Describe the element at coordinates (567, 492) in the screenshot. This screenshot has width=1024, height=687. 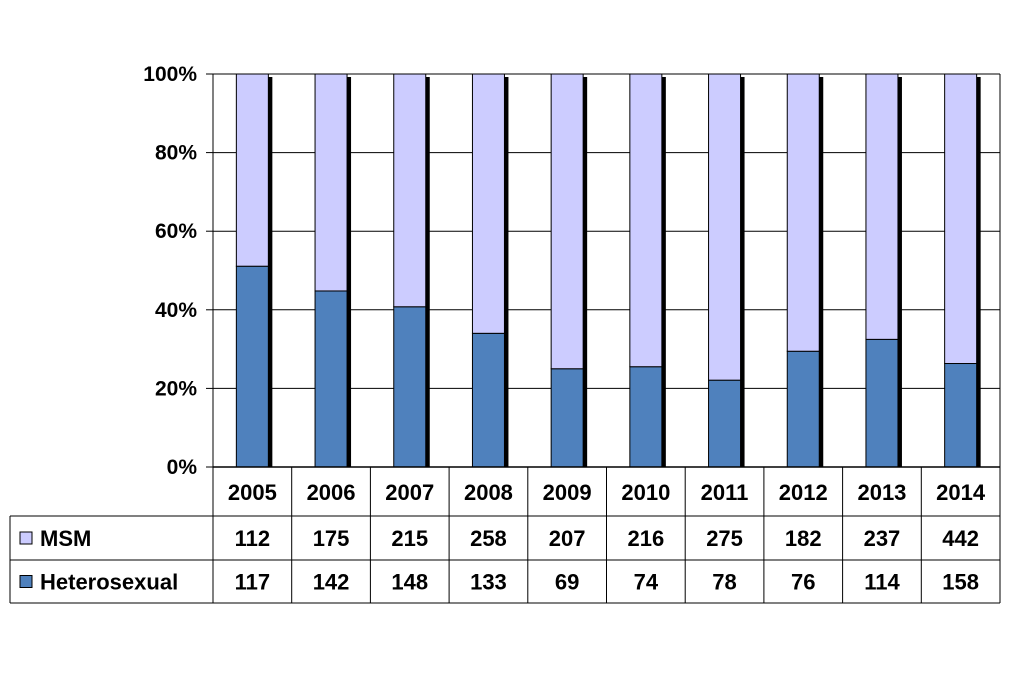
I see `x-category-label: 2009` at that location.